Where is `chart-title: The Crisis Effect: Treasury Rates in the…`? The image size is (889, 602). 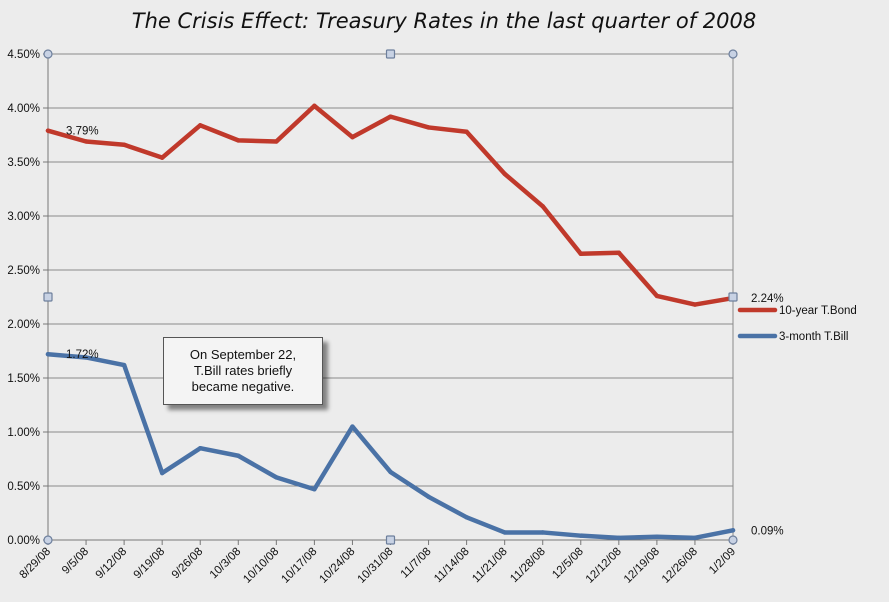
chart-title: The Crisis Effect: Treasury Rates in the… is located at coordinates (444, 21).